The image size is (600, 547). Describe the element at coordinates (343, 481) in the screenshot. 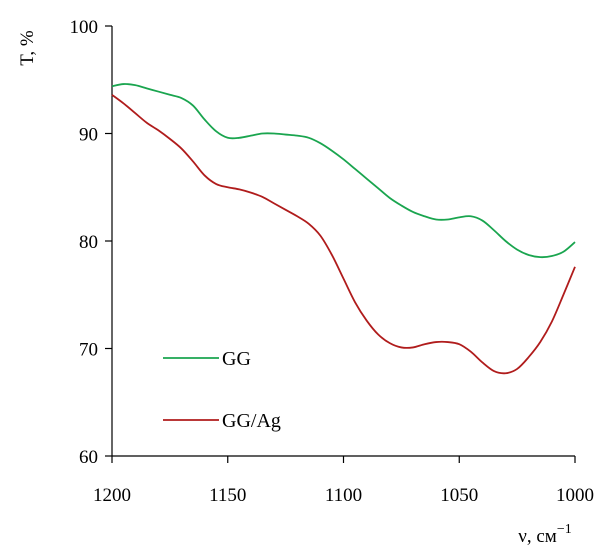

I see `x-ticks: 1200 1150 1100 1050 1000` at that location.